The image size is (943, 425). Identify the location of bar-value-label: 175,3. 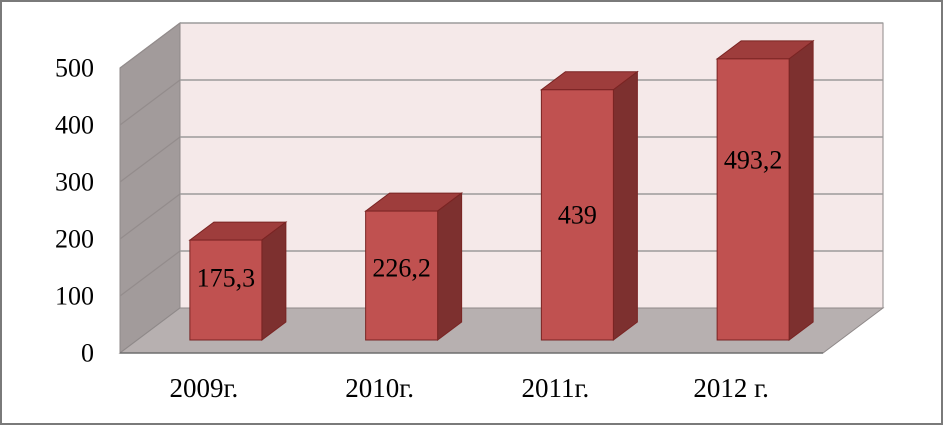
(226, 278).